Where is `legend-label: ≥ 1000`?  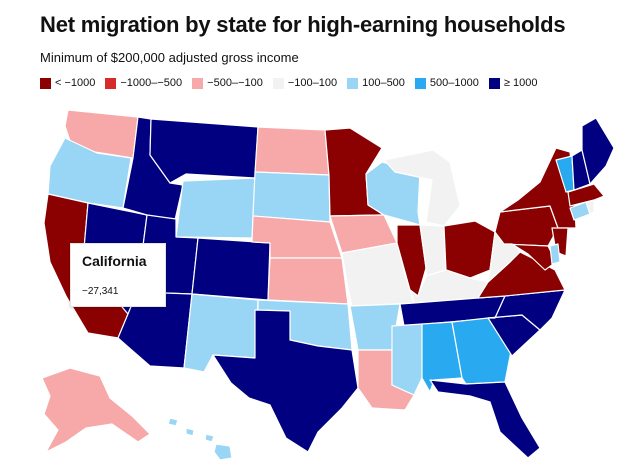 legend-label: ≥ 1000 is located at coordinates (520, 83).